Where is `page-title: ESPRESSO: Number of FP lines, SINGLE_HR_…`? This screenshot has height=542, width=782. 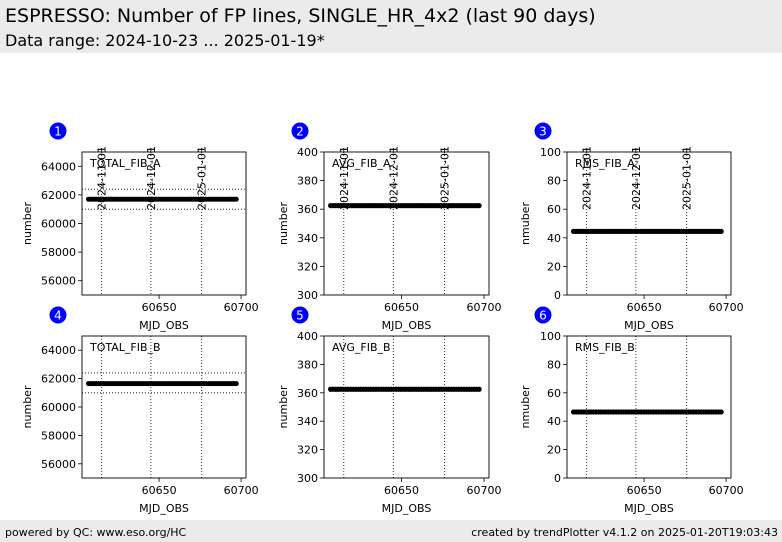
page-title: ESPRESSO: Number of FP lines, SINGLE_HR_… is located at coordinates (300, 16).